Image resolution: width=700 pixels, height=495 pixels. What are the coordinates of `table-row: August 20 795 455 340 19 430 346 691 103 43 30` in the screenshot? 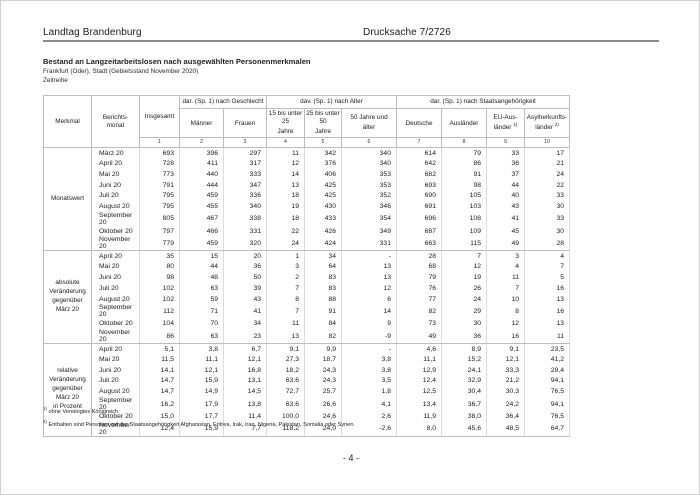 It's located at (307, 206).